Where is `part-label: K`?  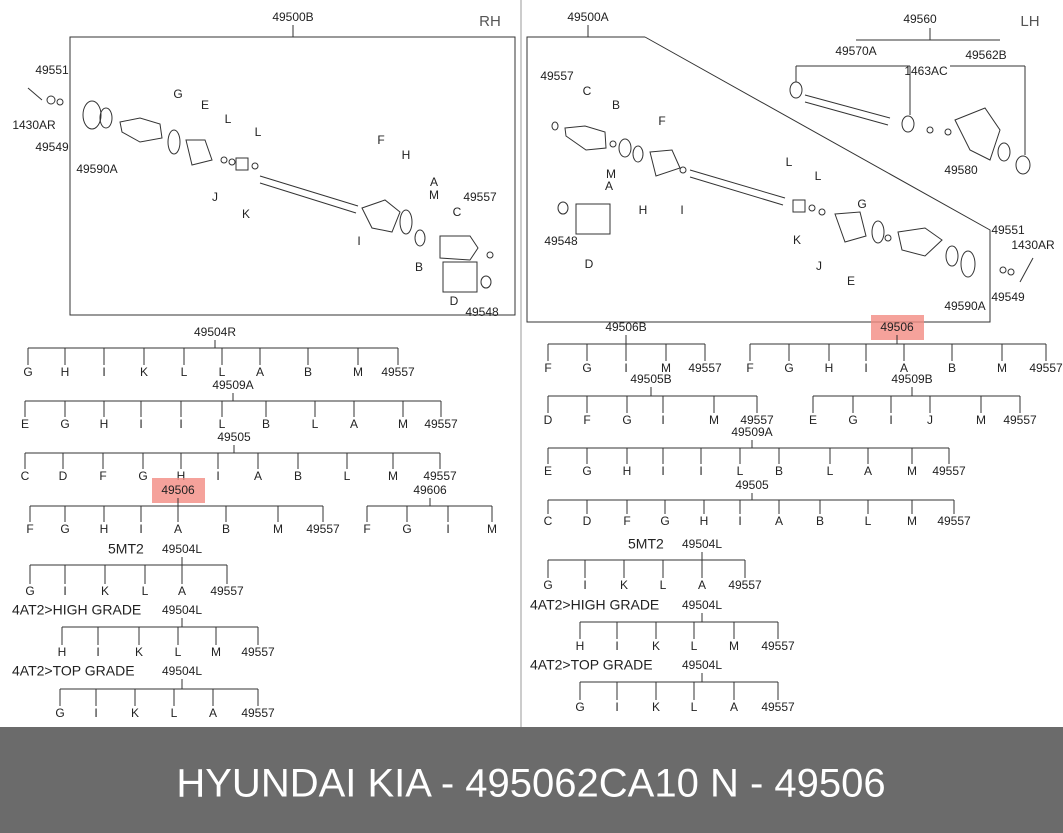
part-label: K is located at coordinates (246, 214).